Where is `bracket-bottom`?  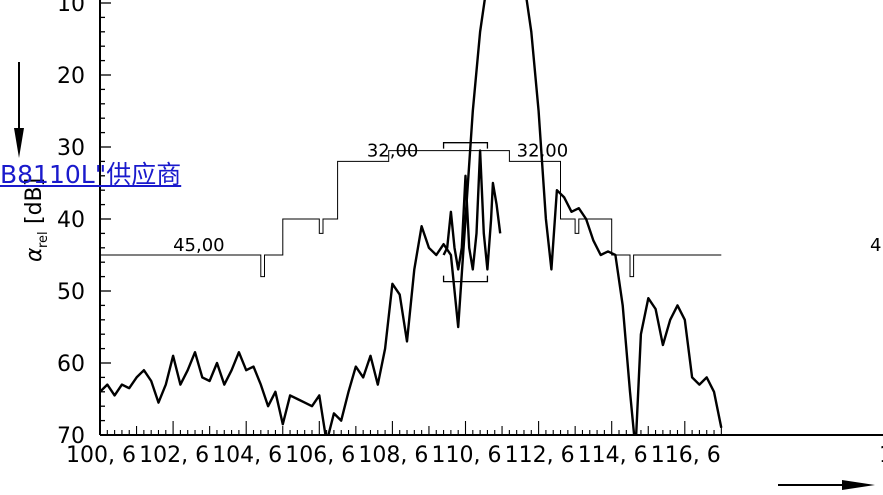 bracket-bottom is located at coordinates (465, 279).